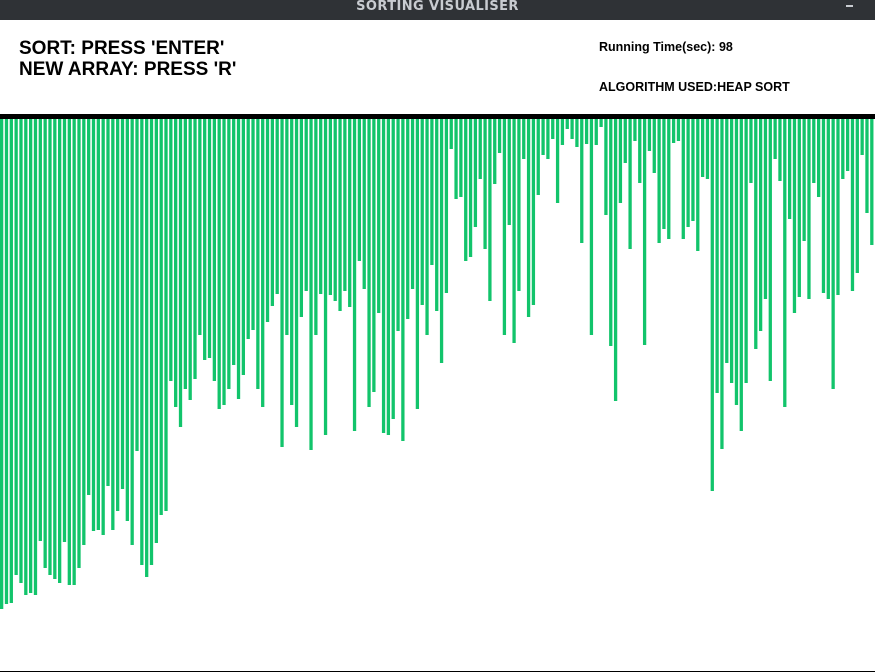 This screenshot has width=875, height=672. What do you see at coordinates (694, 87) in the screenshot?
I see `algorithm-readout: ALGORITHM USED:HEAP SORT` at bounding box center [694, 87].